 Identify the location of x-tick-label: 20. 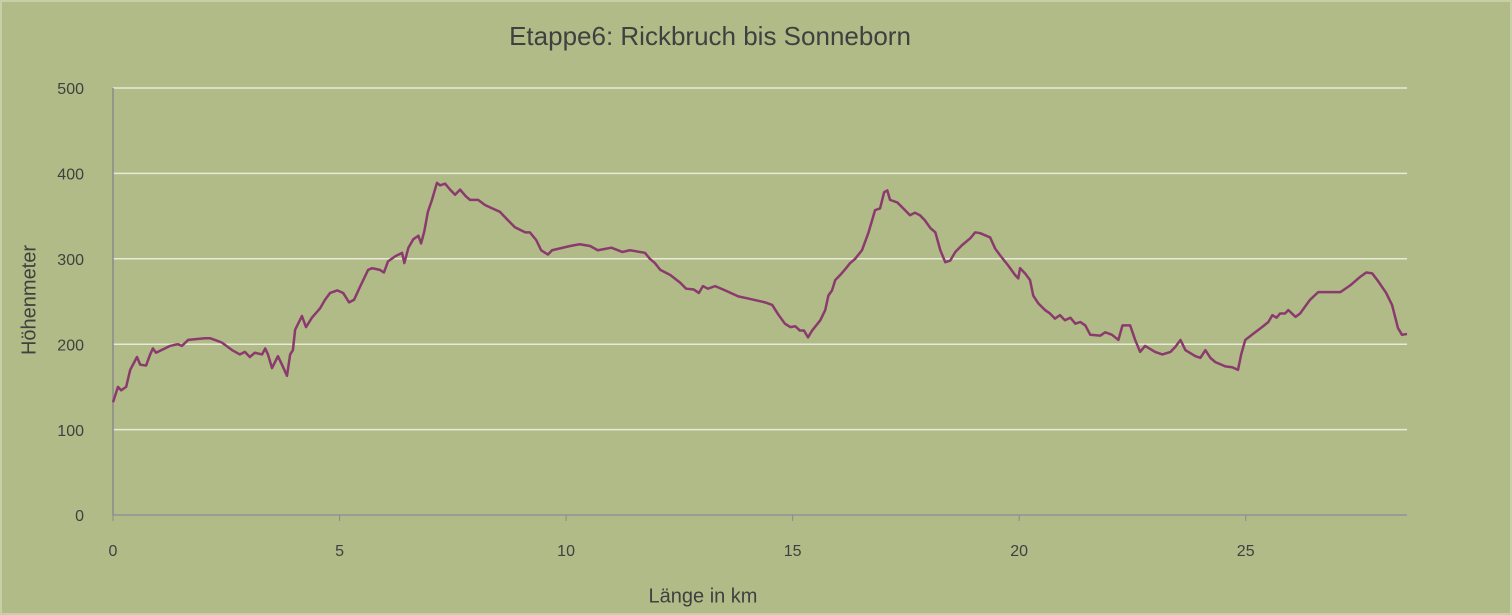
(1019, 551).